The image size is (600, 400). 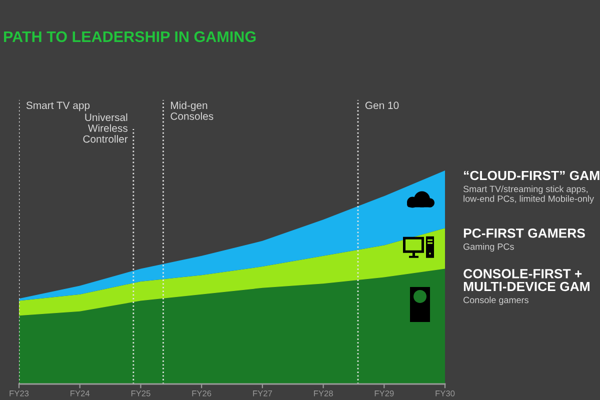 I want to click on x-tick-label: FY23, so click(x=19, y=393).